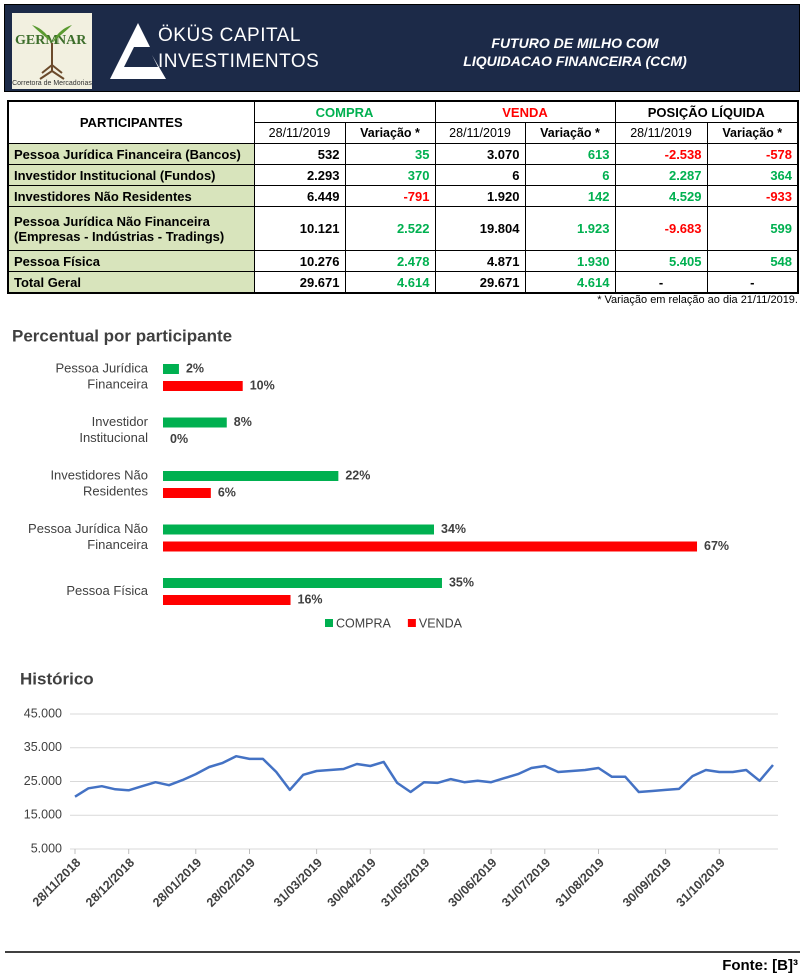  Describe the element at coordinates (472, 883) in the screenshot. I see `x-tick-label: 30/06/2019` at that location.